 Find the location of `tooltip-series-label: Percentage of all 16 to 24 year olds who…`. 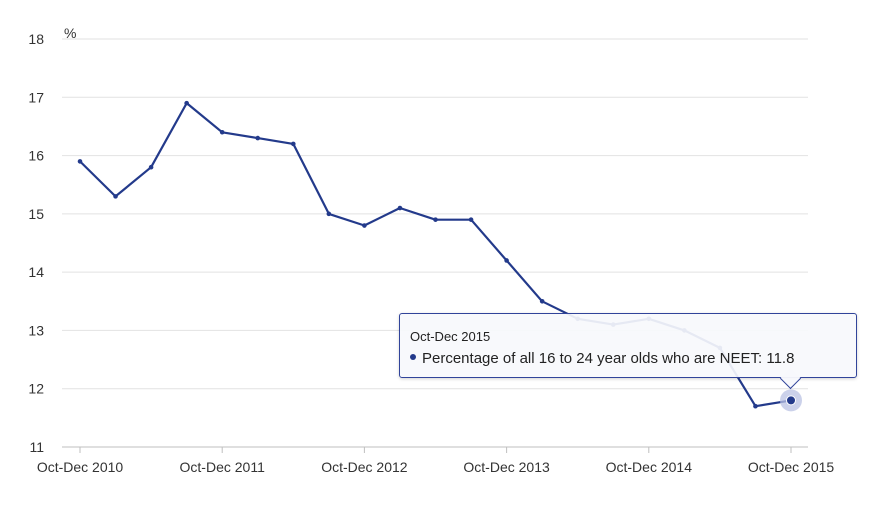

tooltip-series-label: Percentage of all 16 to 24 year olds who… is located at coordinates (608, 358).